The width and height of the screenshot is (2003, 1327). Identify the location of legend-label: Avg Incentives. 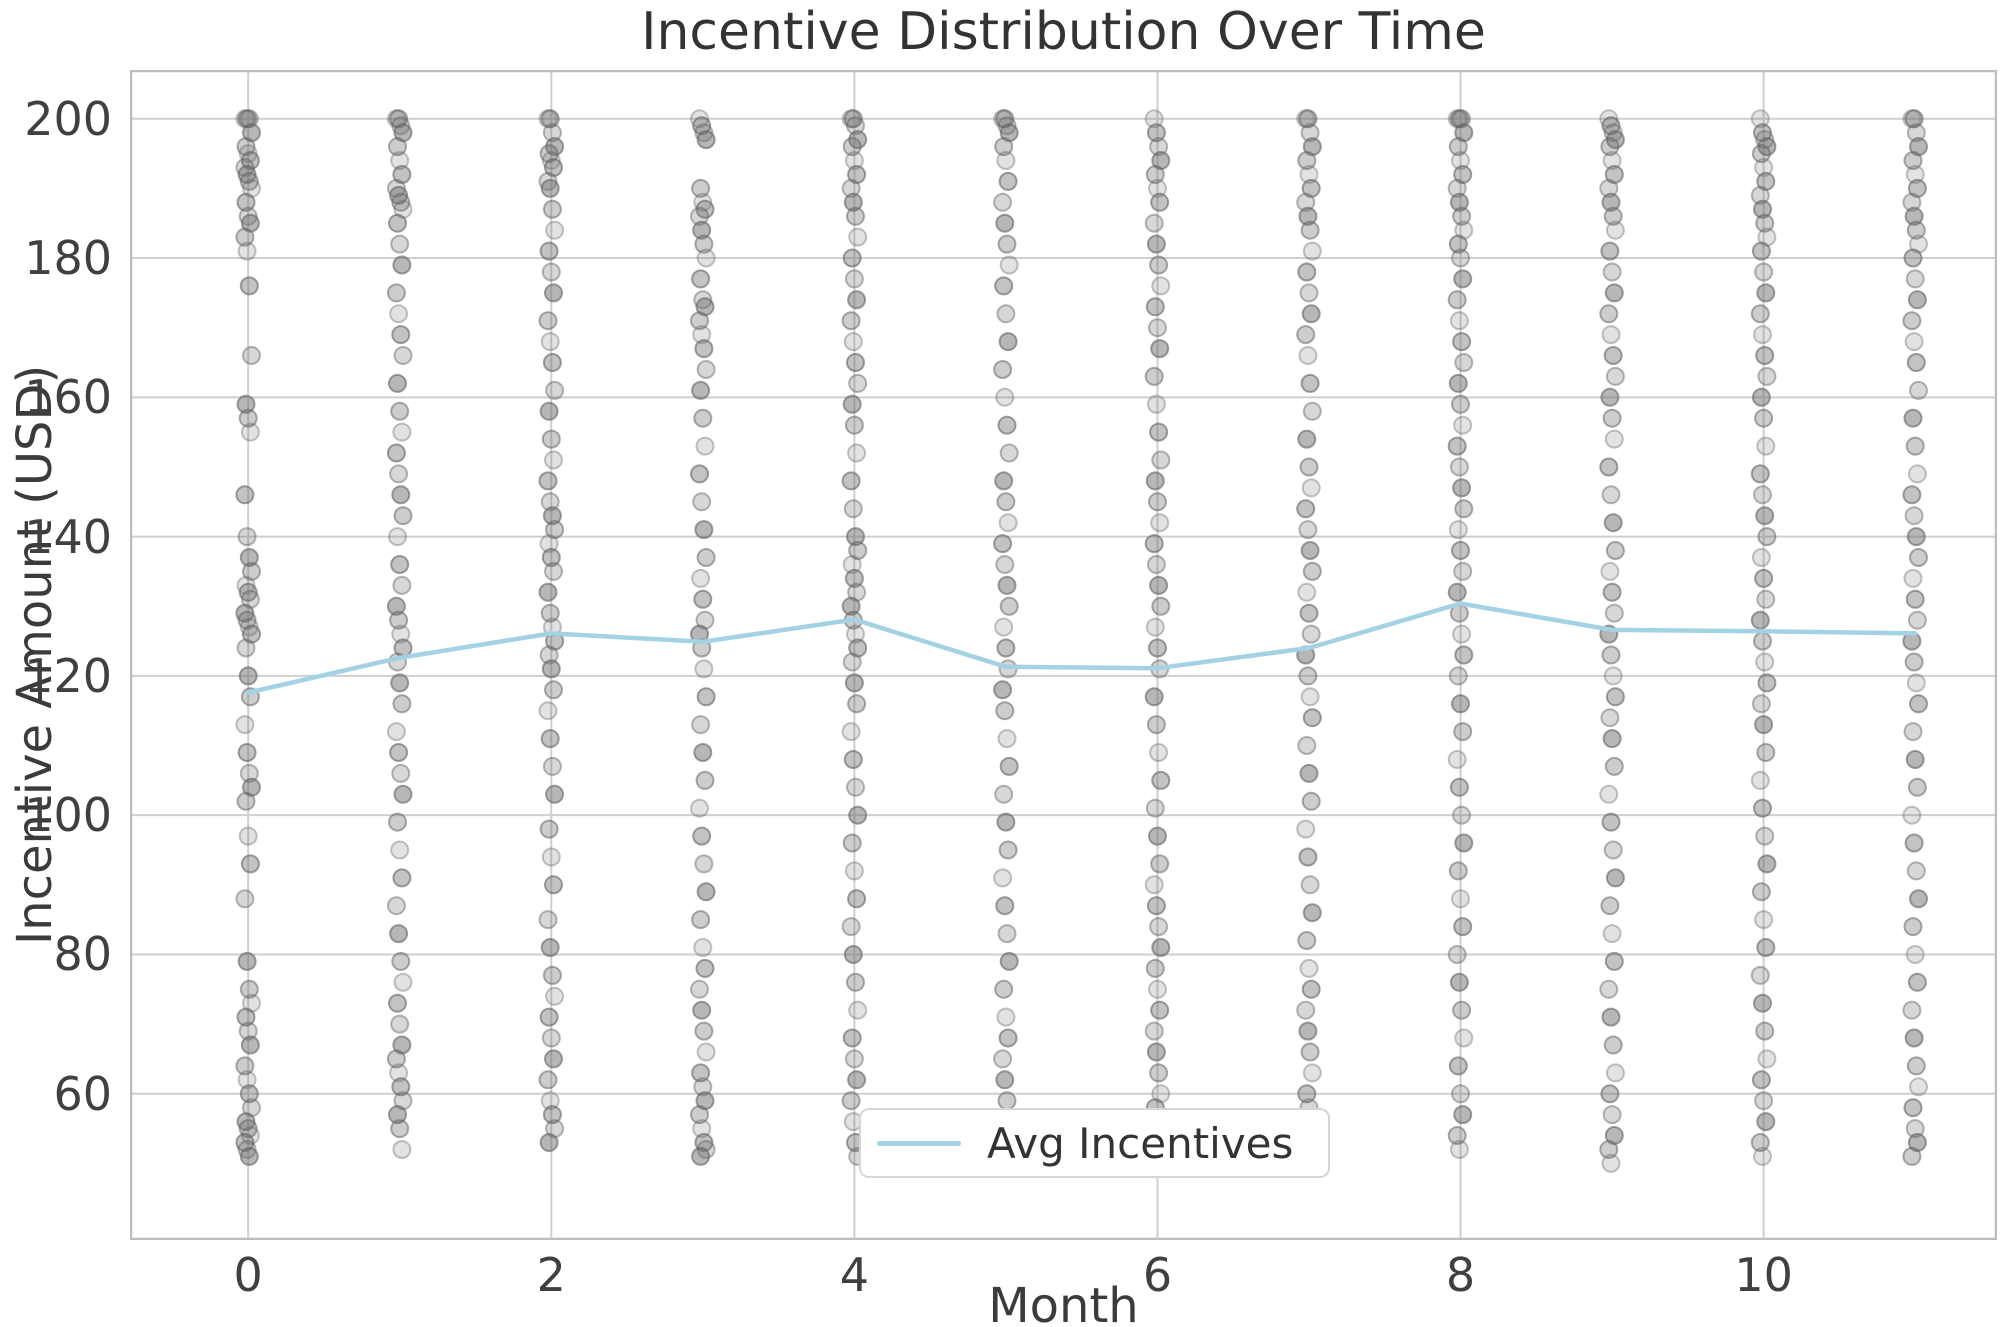
(1140, 1143).